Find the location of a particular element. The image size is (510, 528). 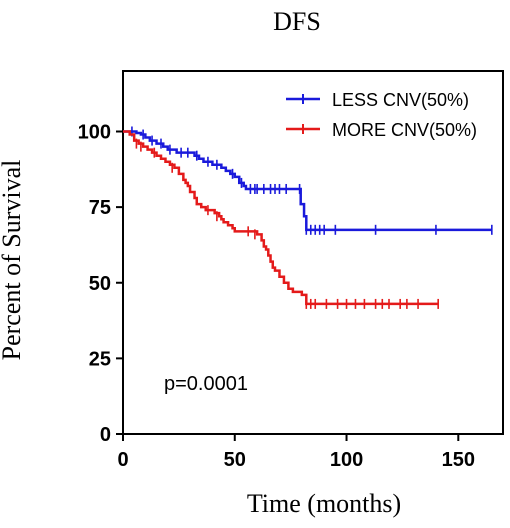

y-axis-label: Percent of Survival is located at coordinates (13, 260).